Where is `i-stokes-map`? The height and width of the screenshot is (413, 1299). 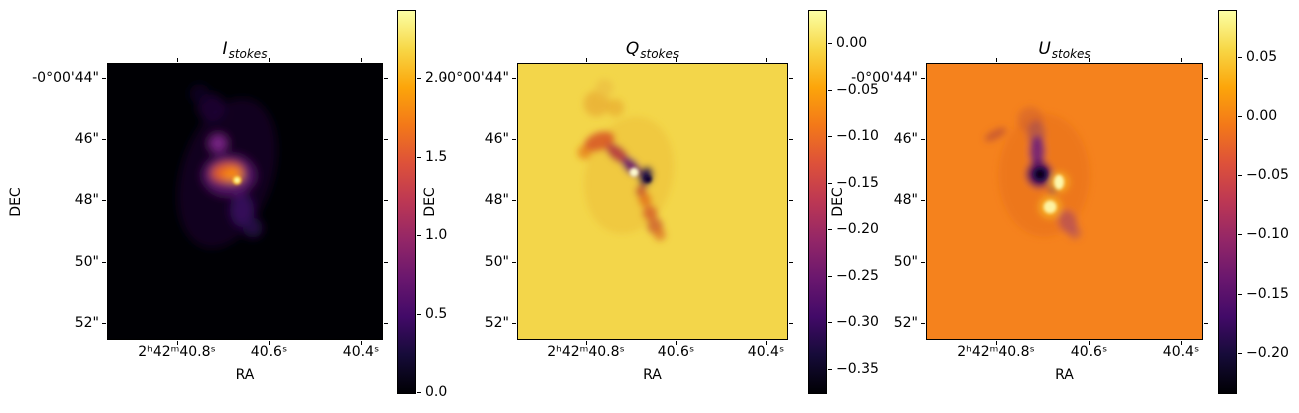 i-stokes-map is located at coordinates (245, 201).